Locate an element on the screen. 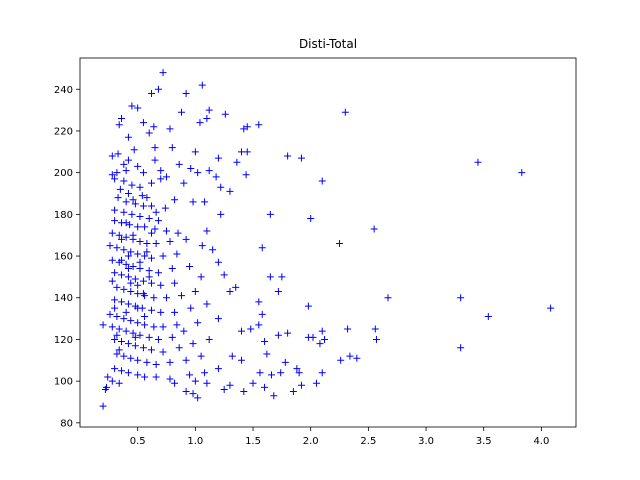 The image size is (640, 480). x-tick-label: 2.0 is located at coordinates (311, 441).